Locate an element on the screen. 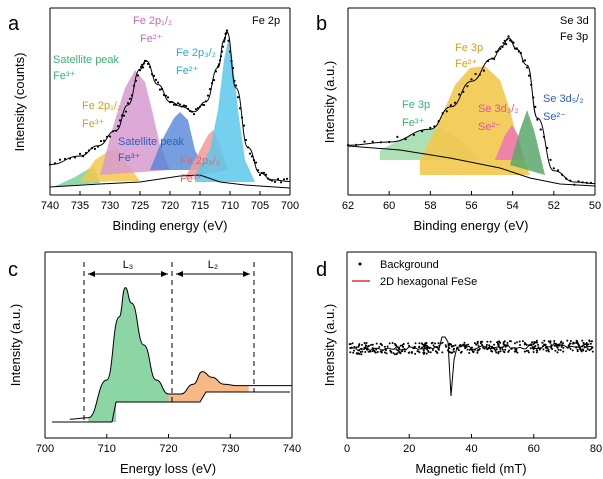  panel-b-x-label: Binding energy (eV) is located at coordinates (471, 225).